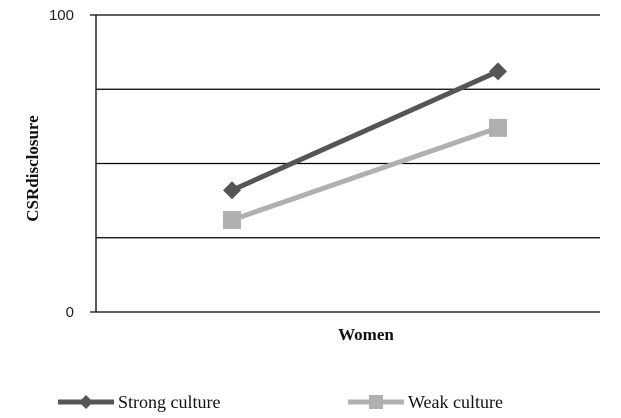 This screenshot has height=418, width=621. What do you see at coordinates (455, 402) in the screenshot?
I see `legend-label: Weak culture` at bounding box center [455, 402].